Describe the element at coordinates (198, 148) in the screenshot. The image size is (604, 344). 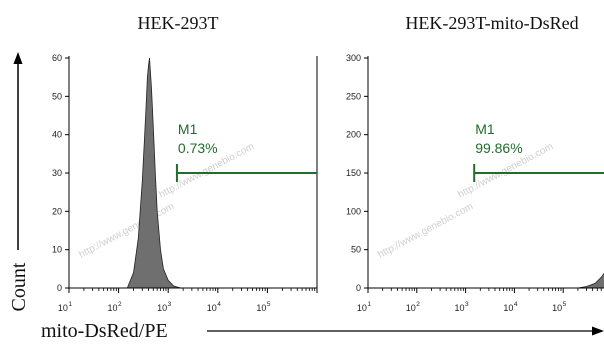
I see `gate-m1-percentage: 0.73%` at that location.